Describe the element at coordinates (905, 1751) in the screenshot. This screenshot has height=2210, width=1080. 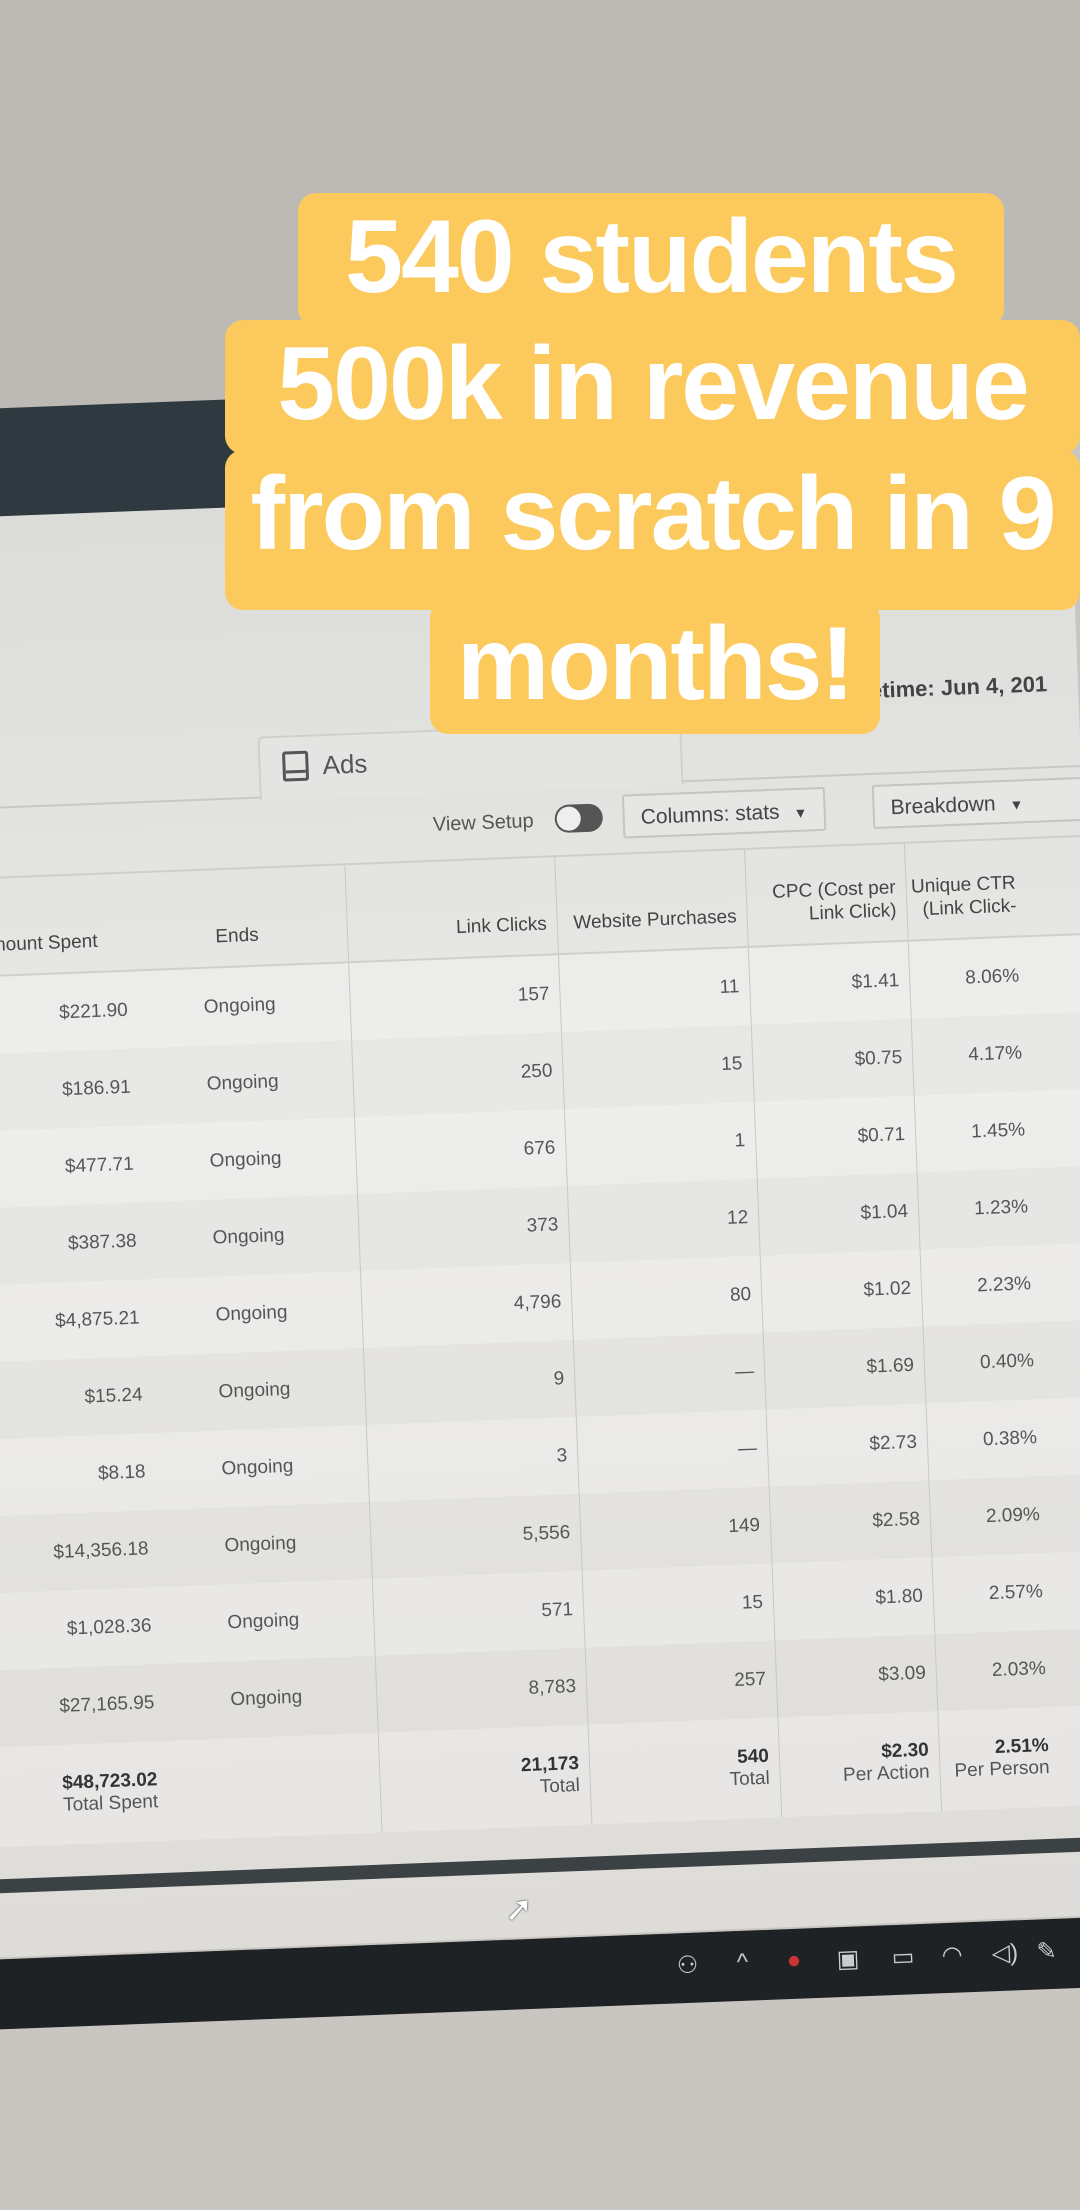
I see `total-value: $2.30` at that location.